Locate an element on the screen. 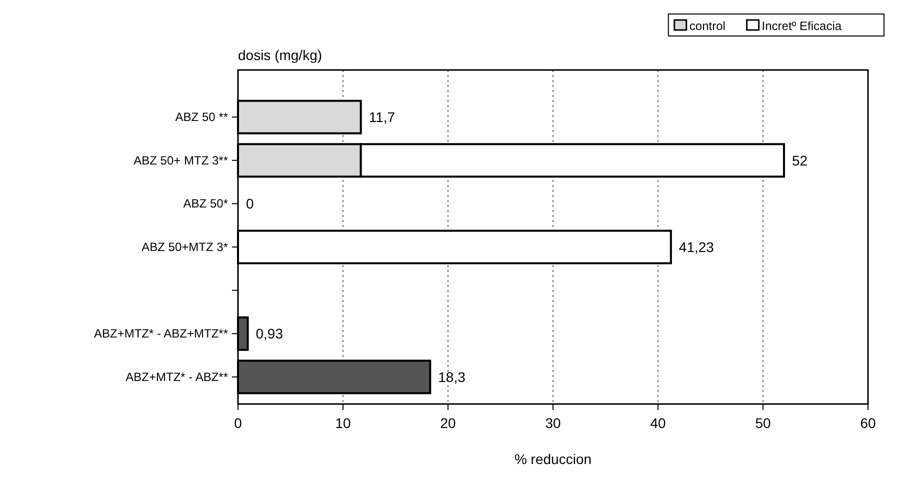 The image size is (900, 494). x-tick-label: 40 is located at coordinates (658, 423).